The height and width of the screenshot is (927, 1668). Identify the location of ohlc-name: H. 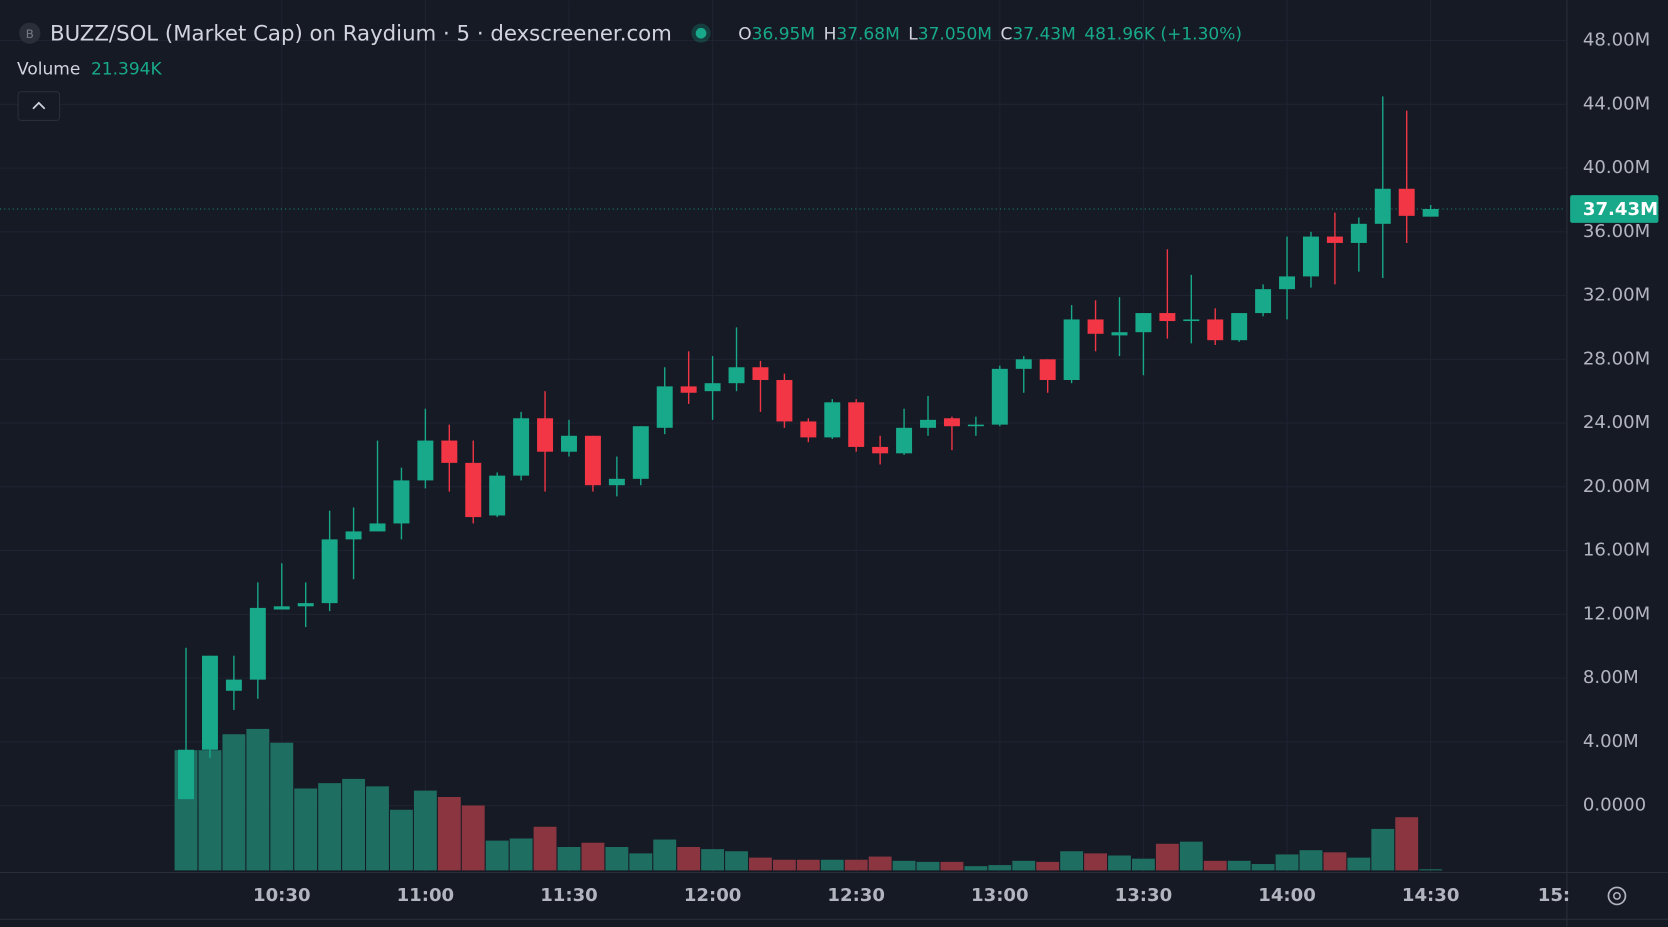
(830, 34).